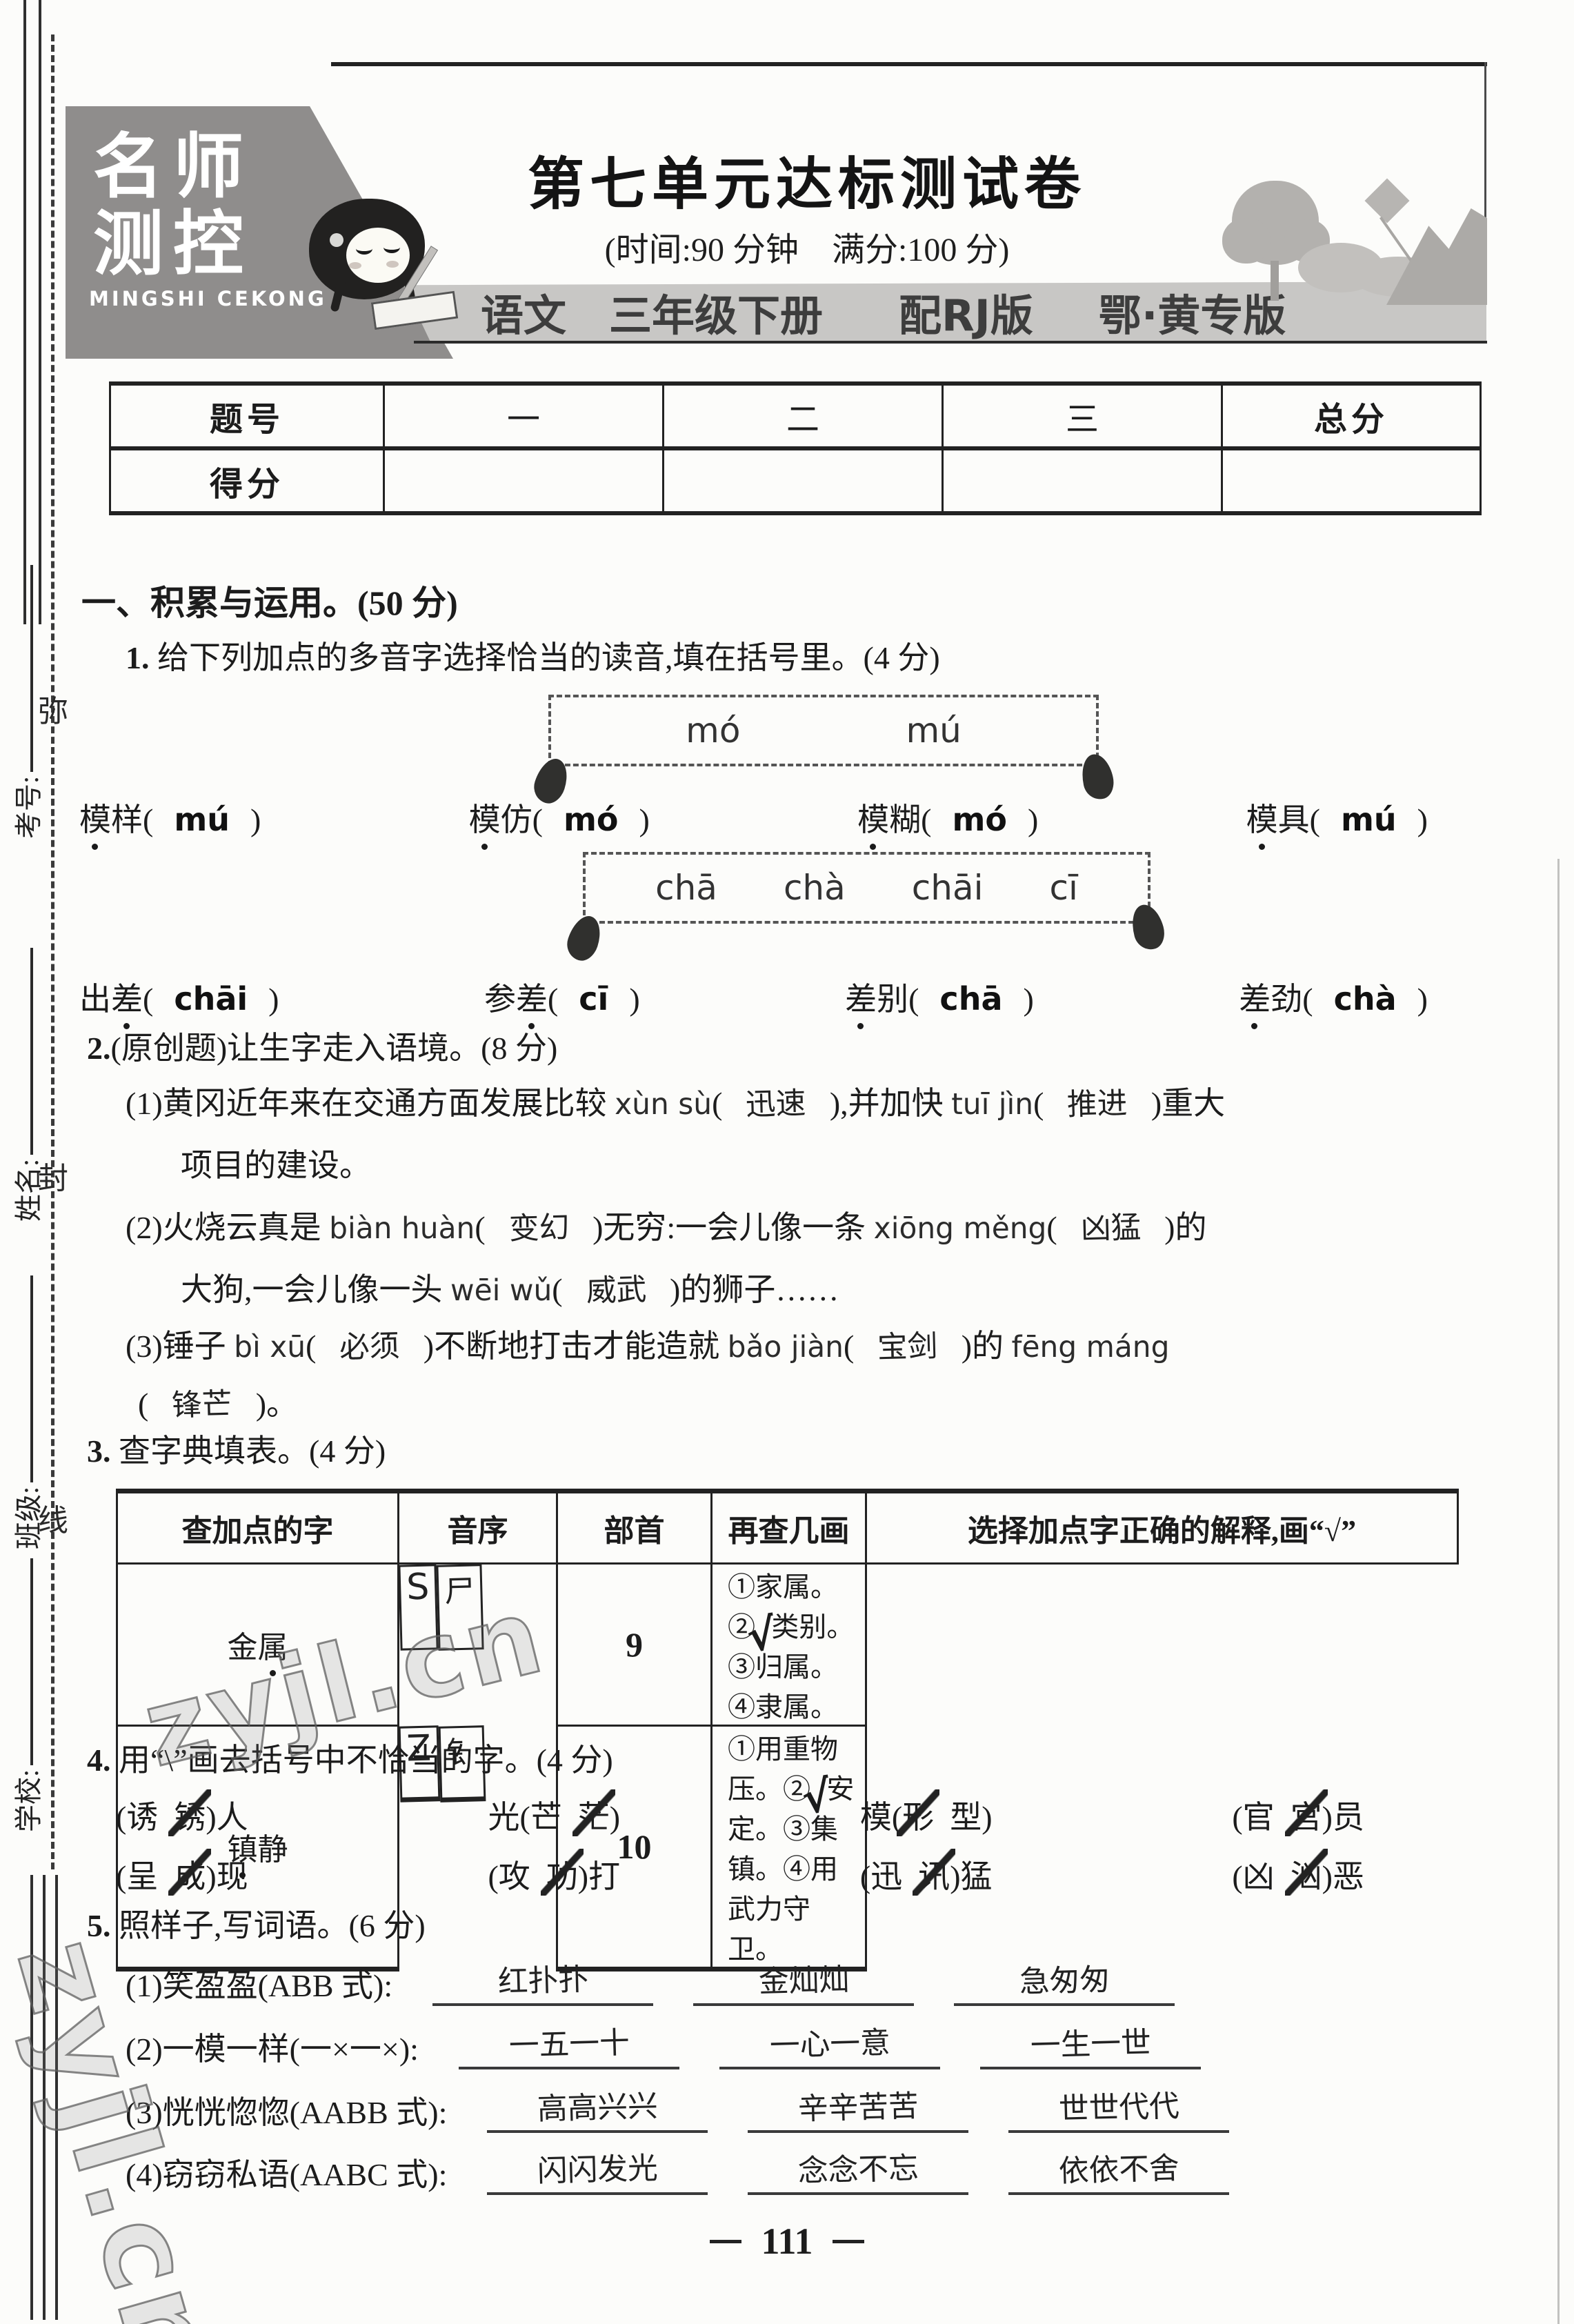 The height and width of the screenshot is (2324, 1574). What do you see at coordinates (29, 1060) in the screenshot?
I see `exam-field-name: 姓名:` at bounding box center [29, 1060].